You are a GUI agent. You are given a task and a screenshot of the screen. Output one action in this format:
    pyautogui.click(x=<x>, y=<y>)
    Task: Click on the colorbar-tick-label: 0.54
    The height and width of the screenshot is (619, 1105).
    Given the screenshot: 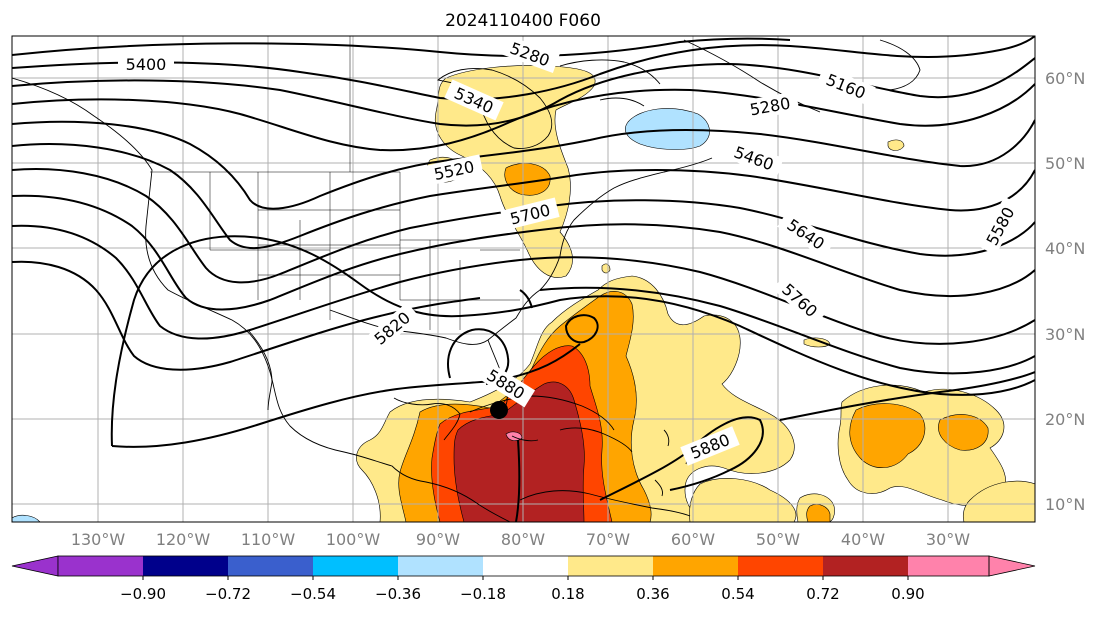 What is the action you would take?
    pyautogui.click(x=737, y=594)
    